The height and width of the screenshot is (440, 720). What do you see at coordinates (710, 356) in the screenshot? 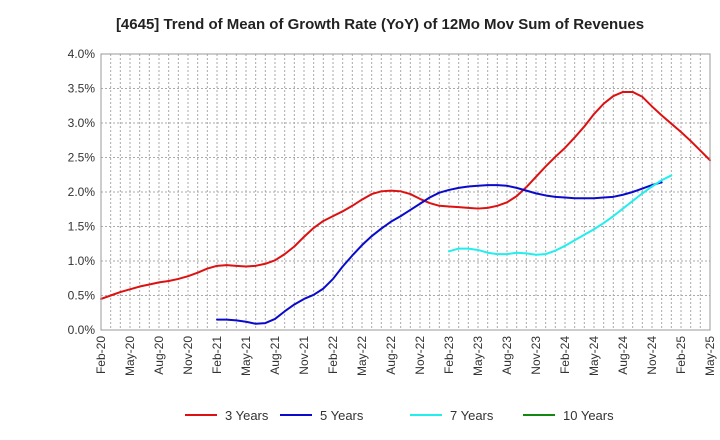
I see `x-tick-label: May-25` at bounding box center [710, 356].